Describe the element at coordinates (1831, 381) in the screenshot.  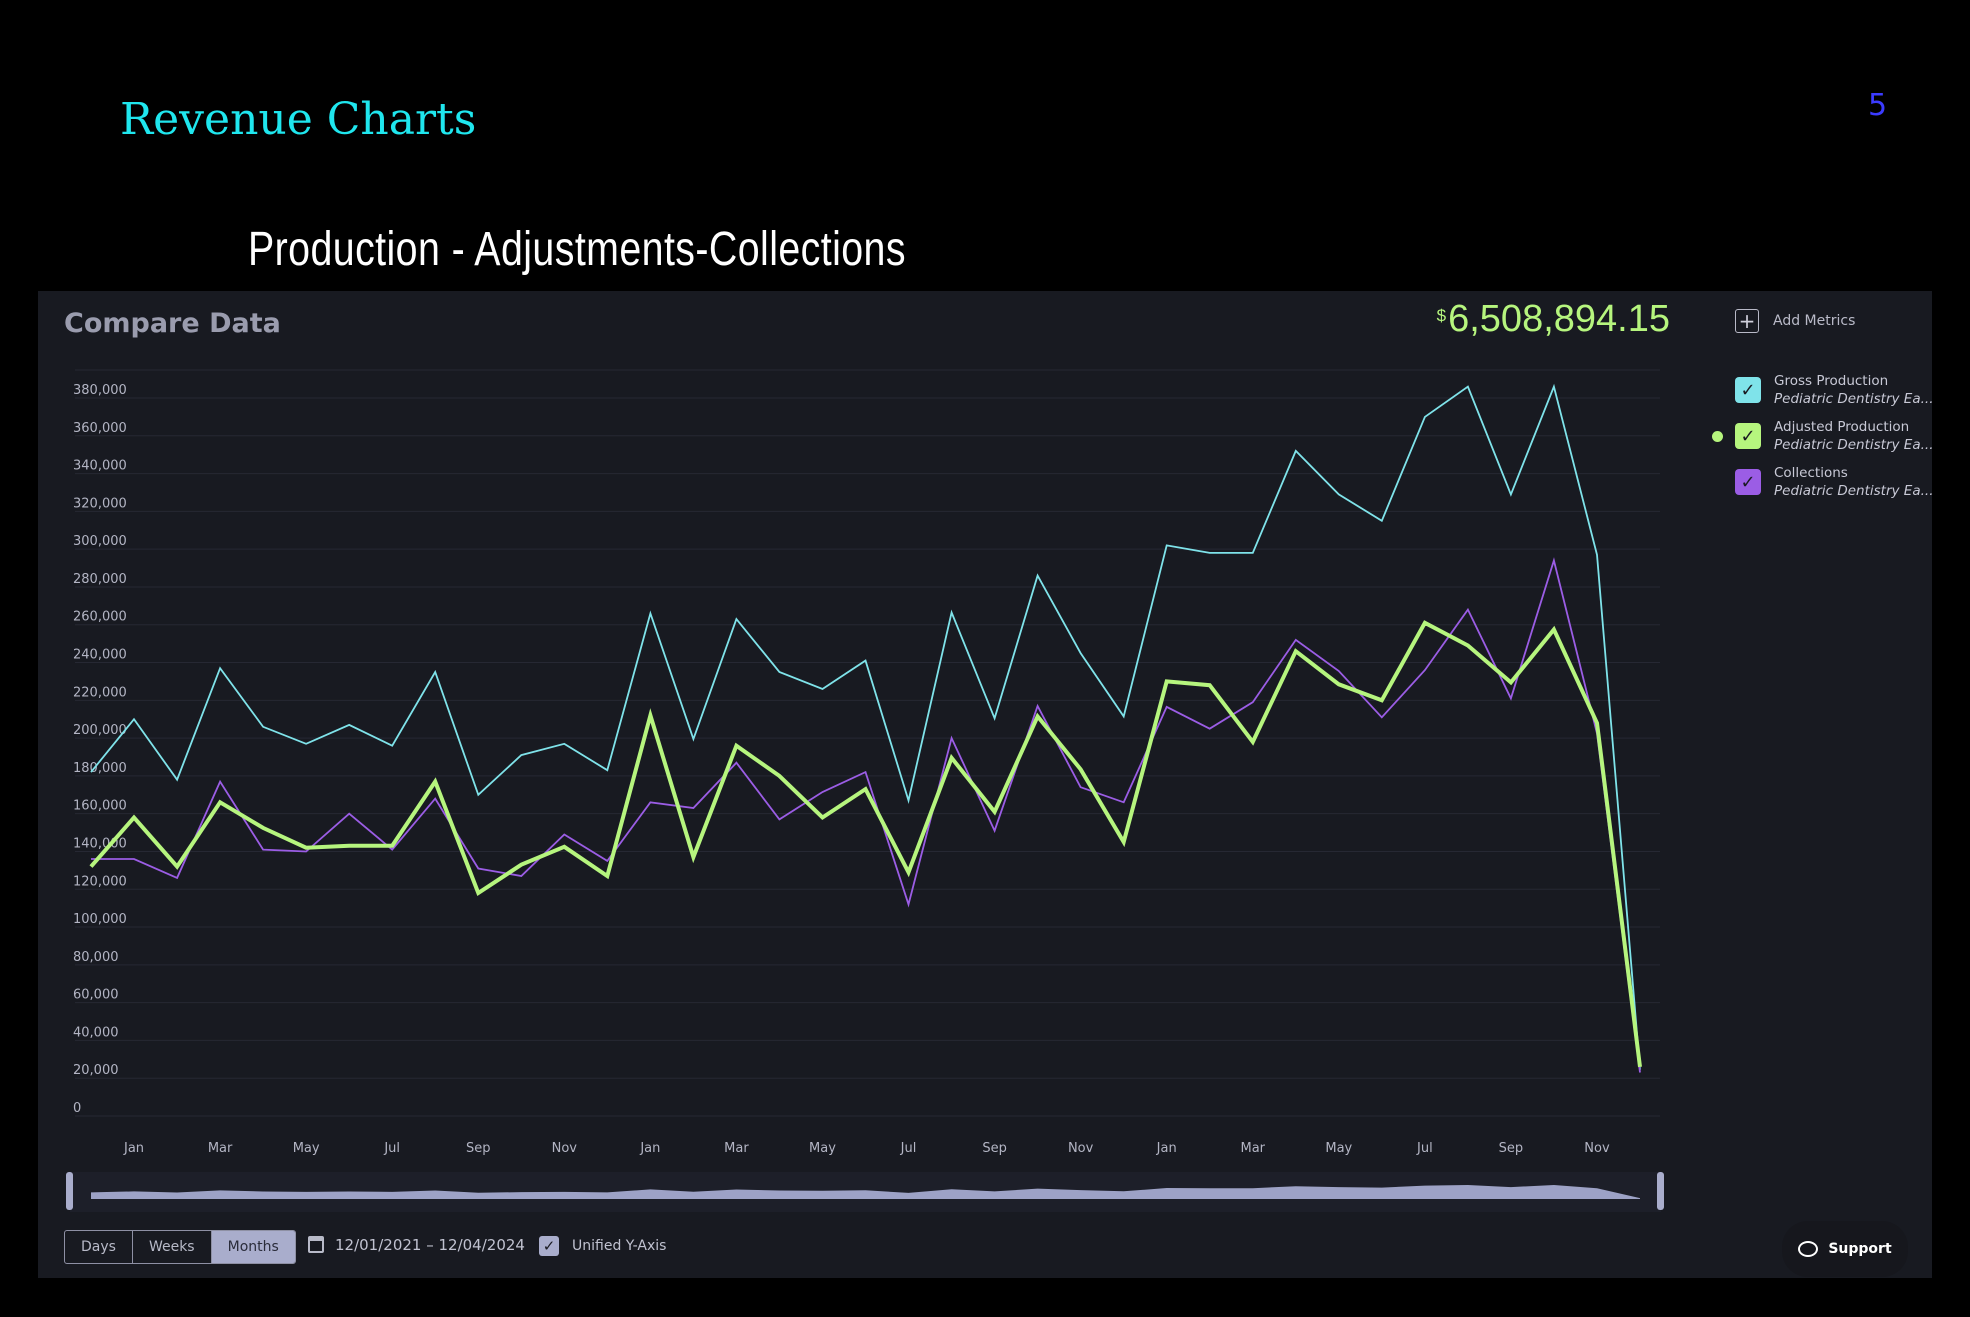
I see `legend-name: Gross Production` at that location.